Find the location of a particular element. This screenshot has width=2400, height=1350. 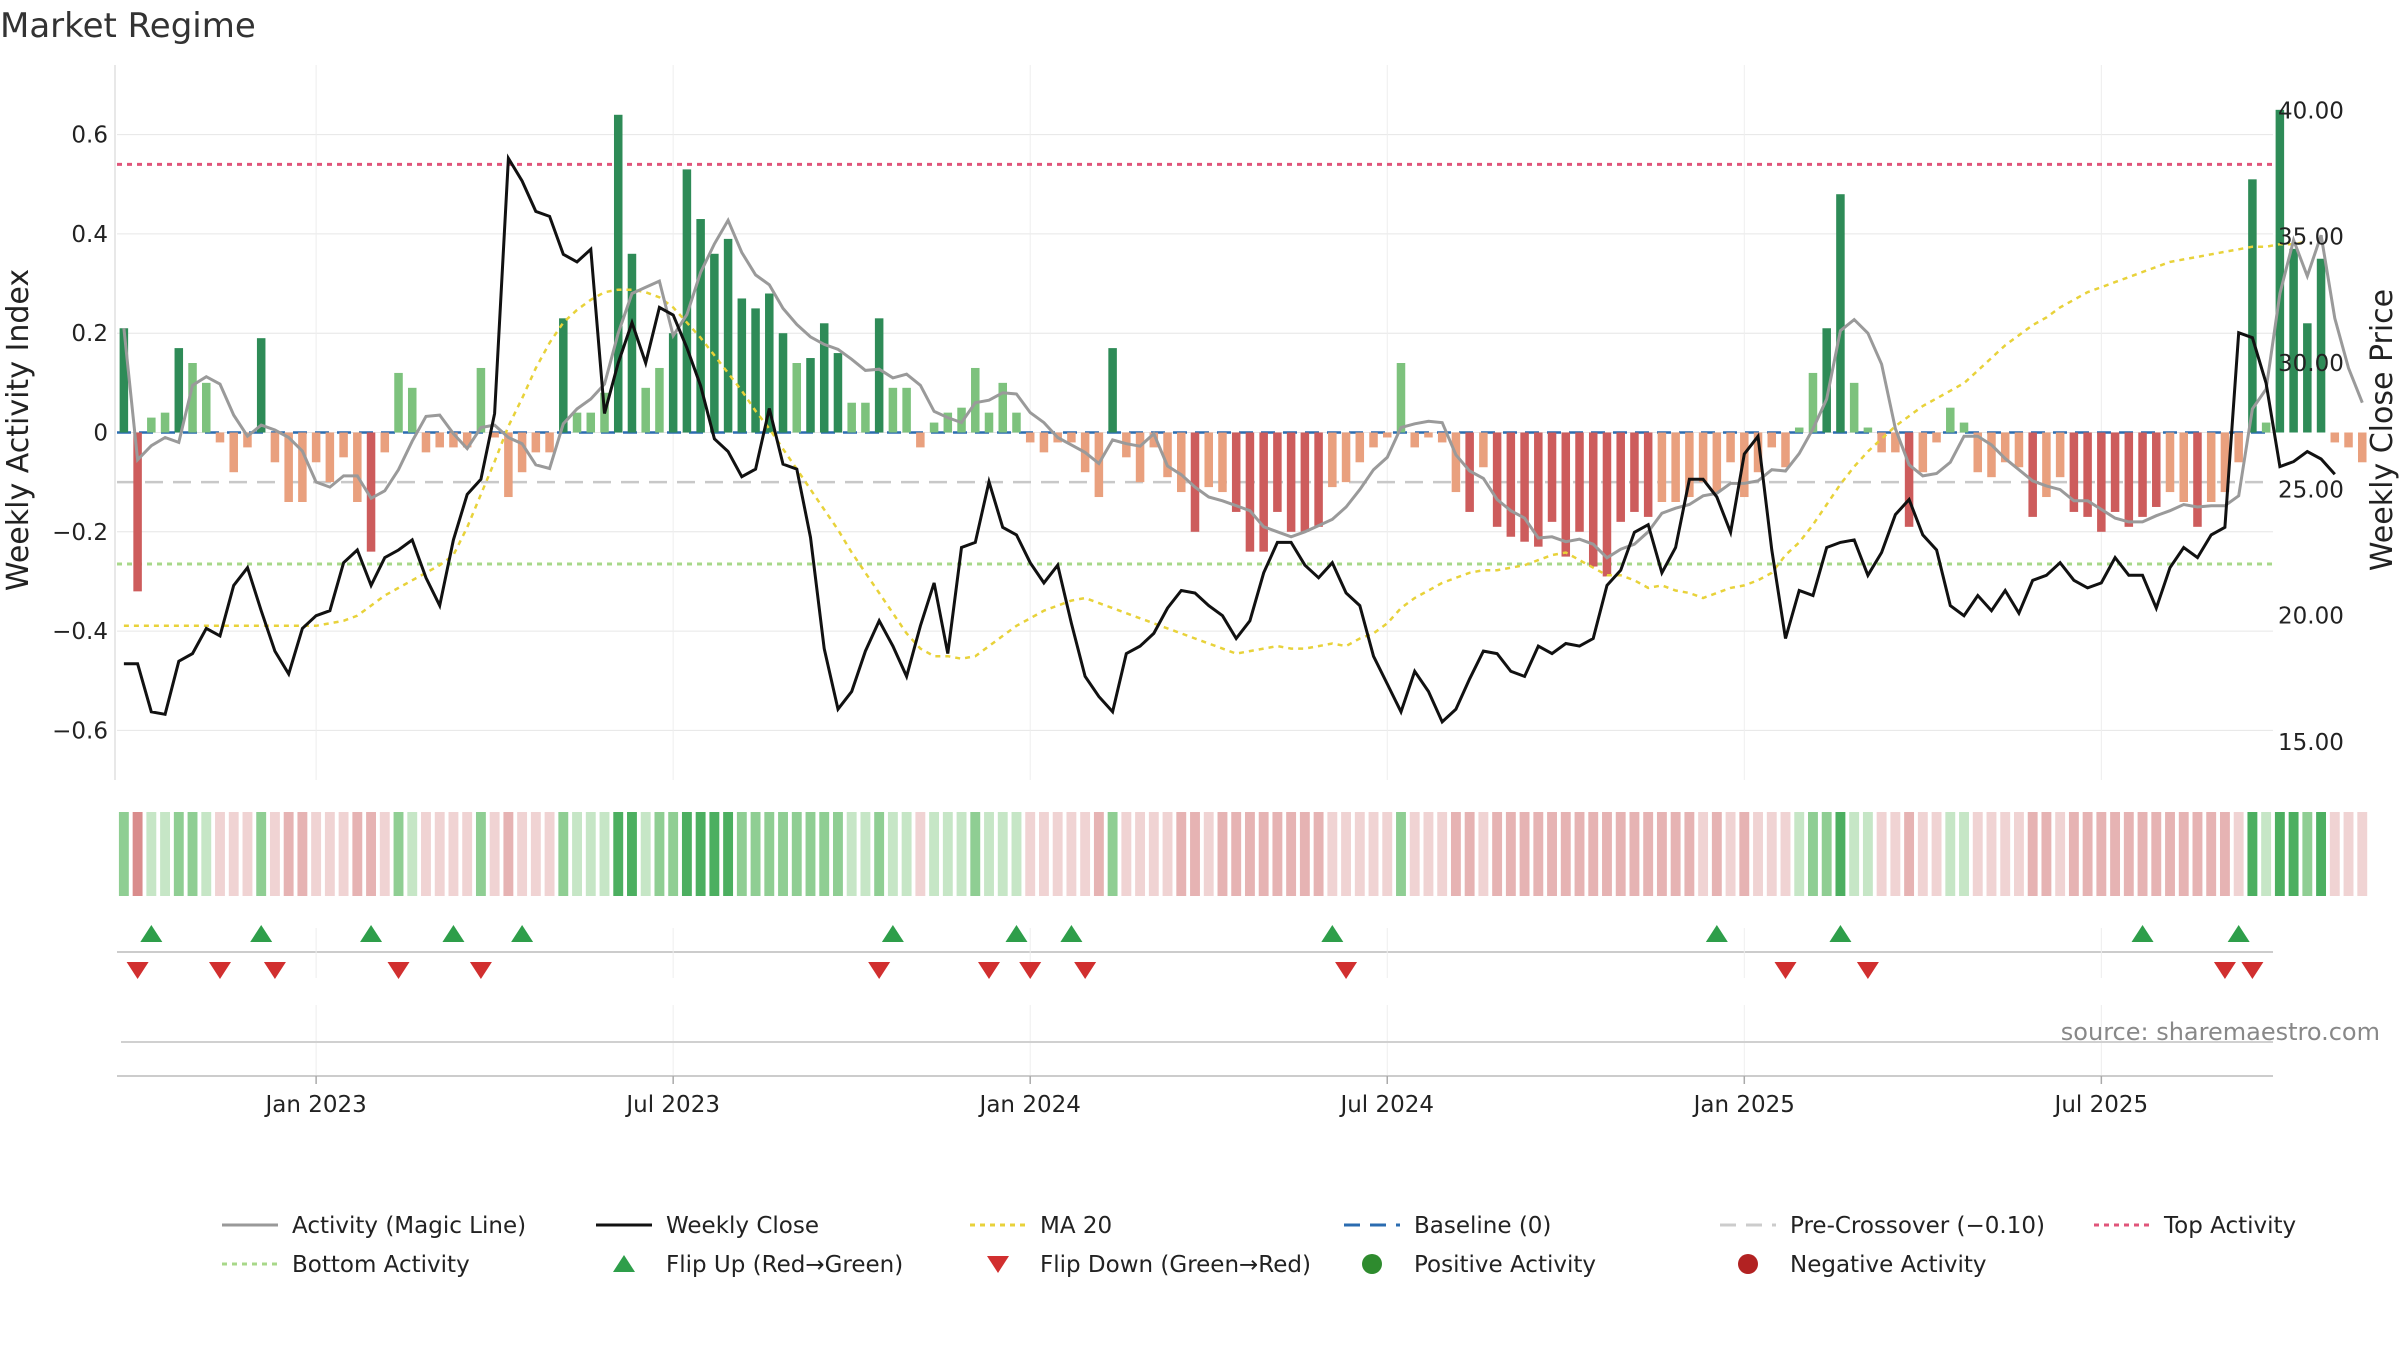

left-tick-label: −0.6 is located at coordinates (80, 731).